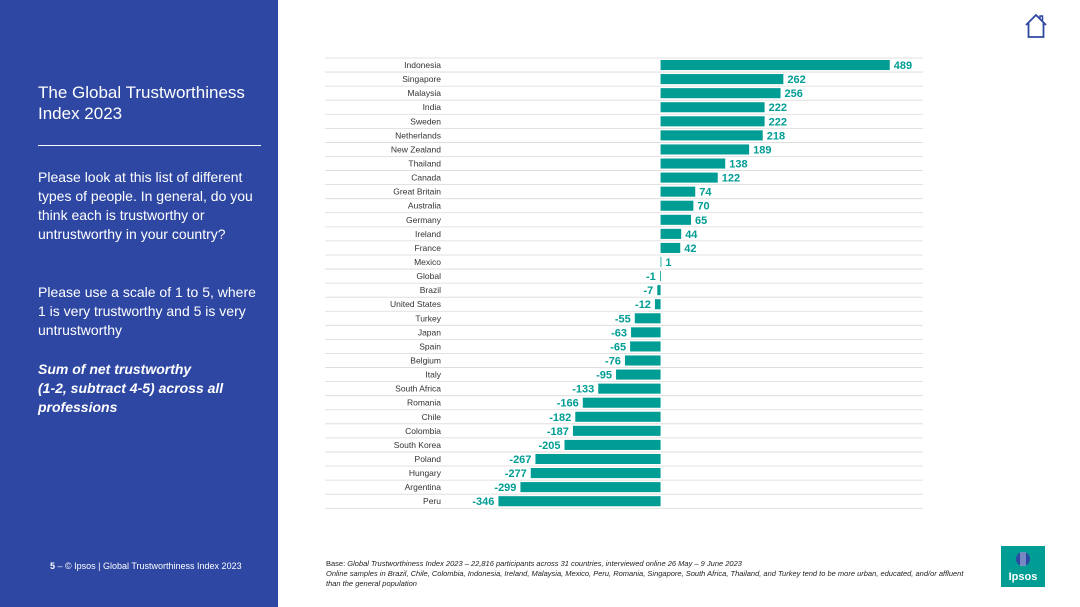 The height and width of the screenshot is (607, 1080). I want to click on category-label: France, so click(428, 248).